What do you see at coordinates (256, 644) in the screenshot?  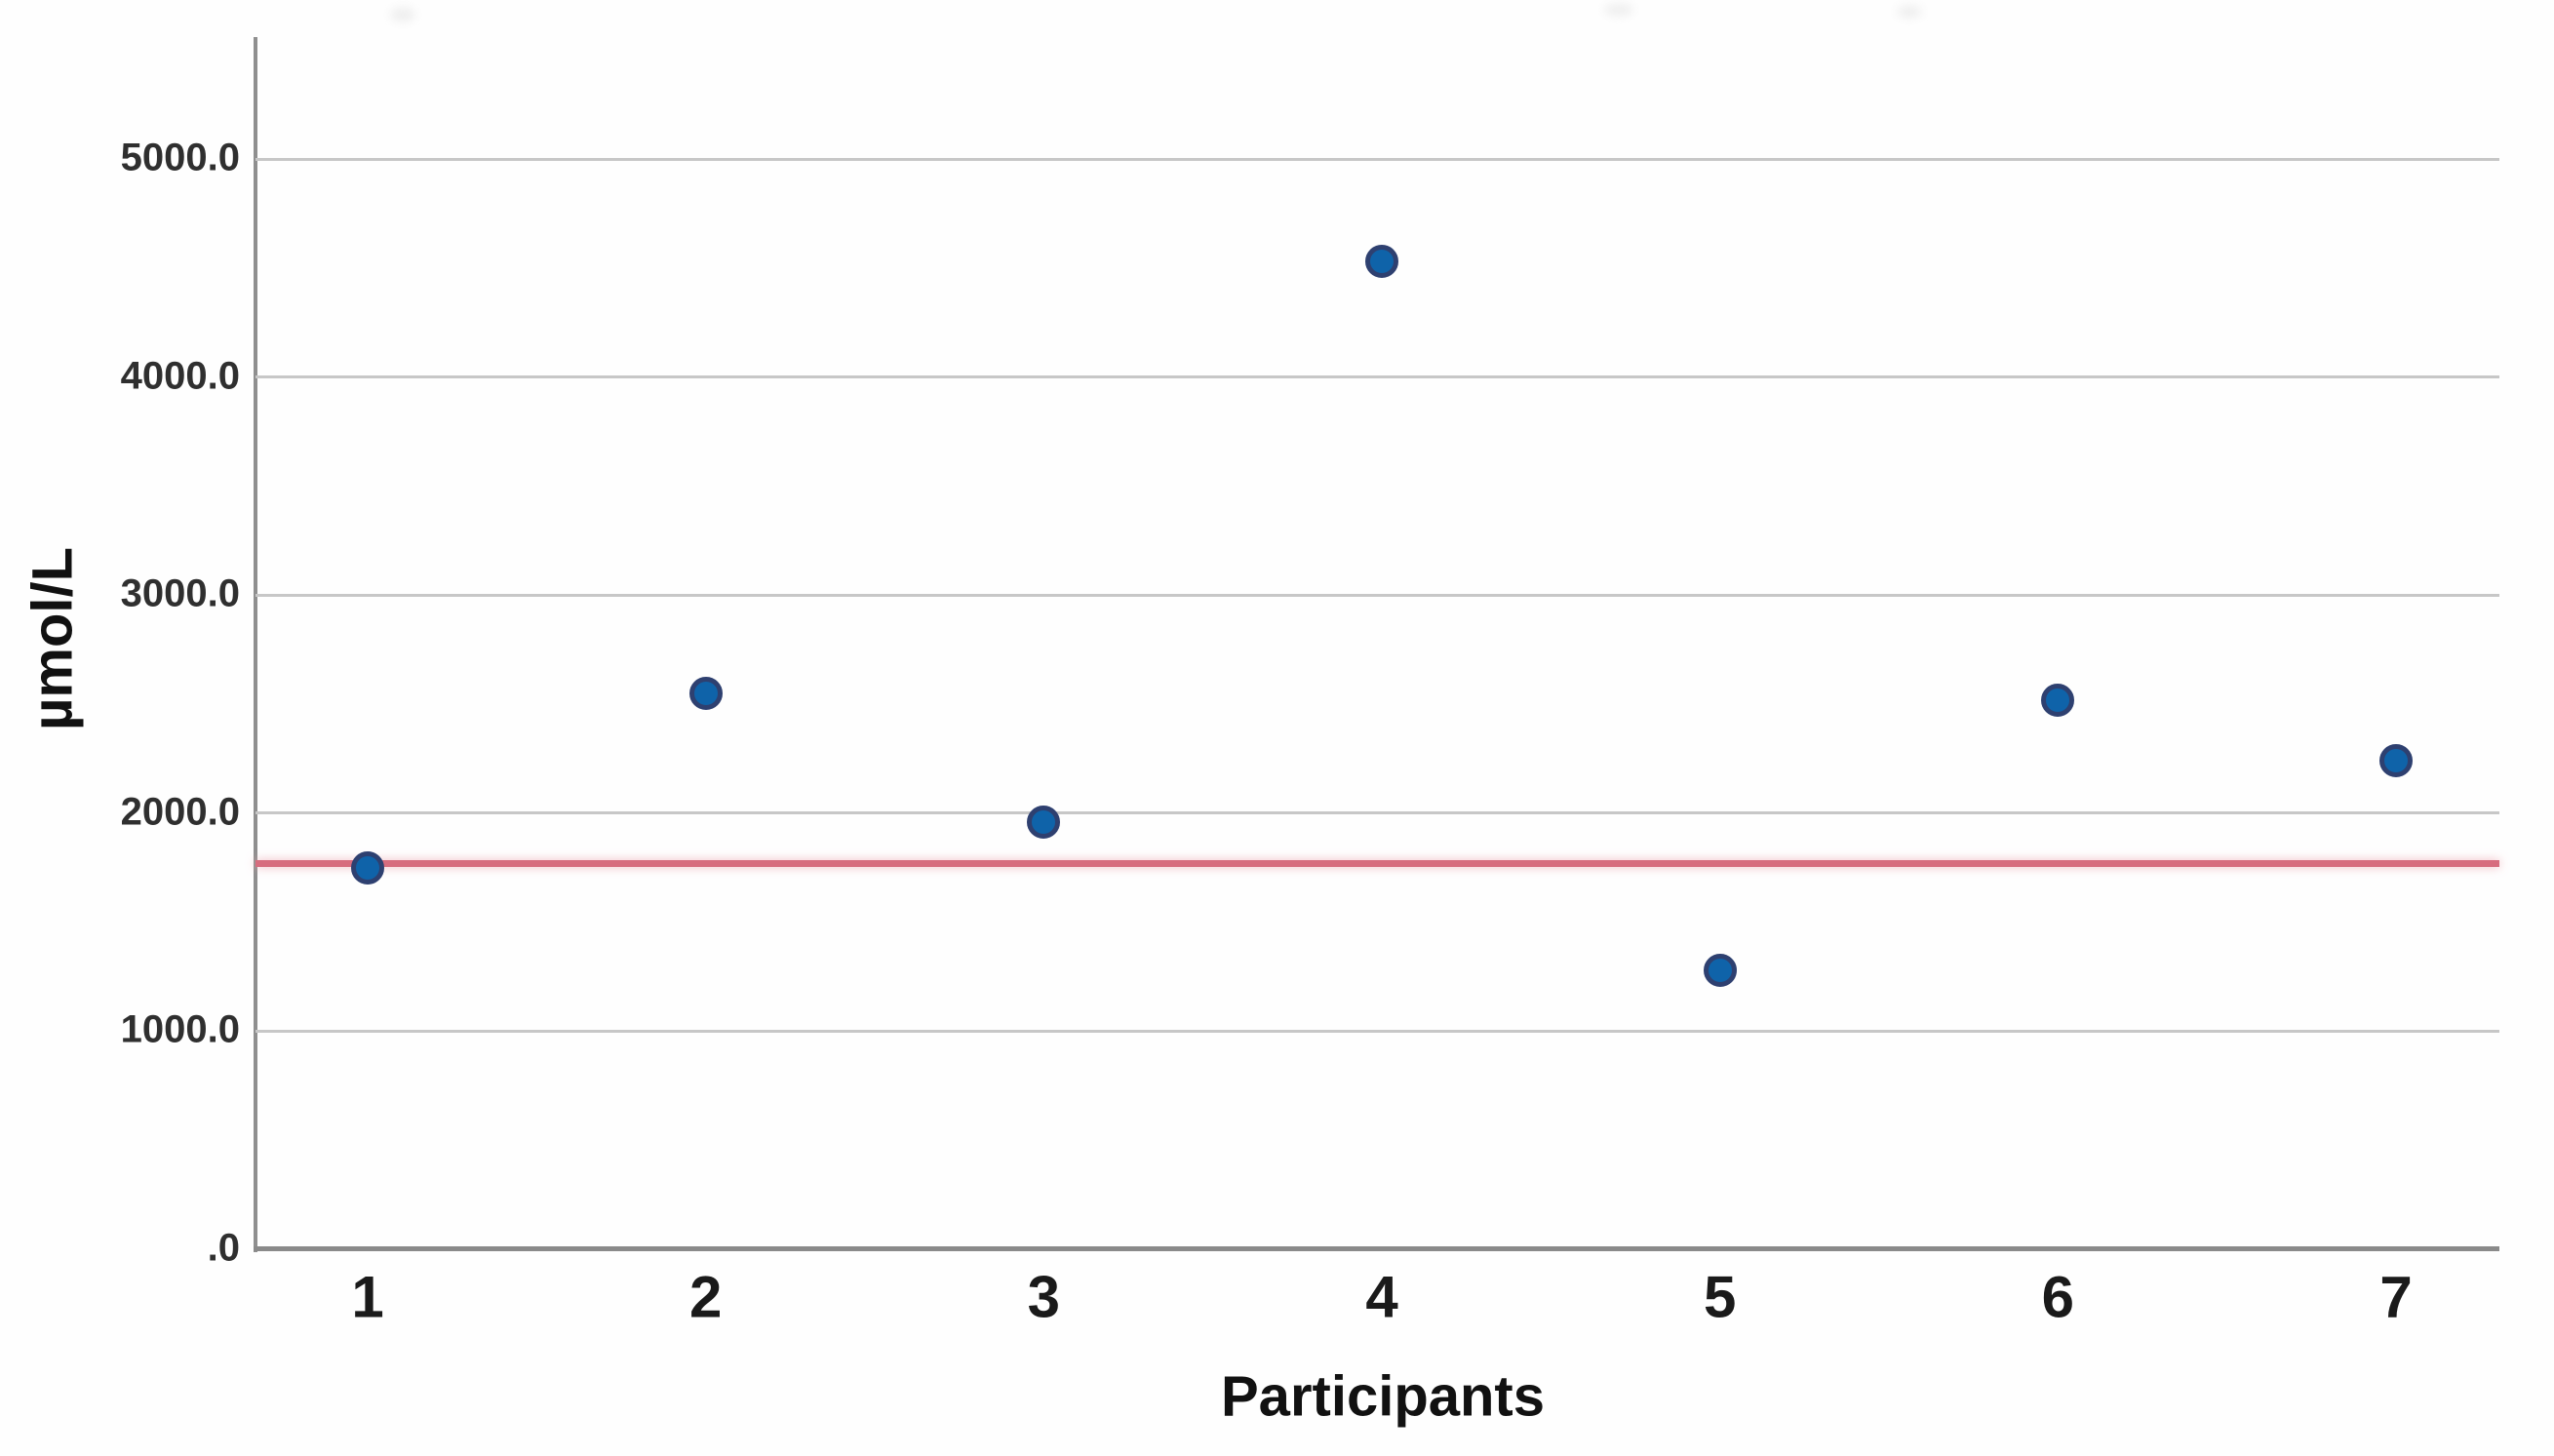 I see `y-axis-line` at bounding box center [256, 644].